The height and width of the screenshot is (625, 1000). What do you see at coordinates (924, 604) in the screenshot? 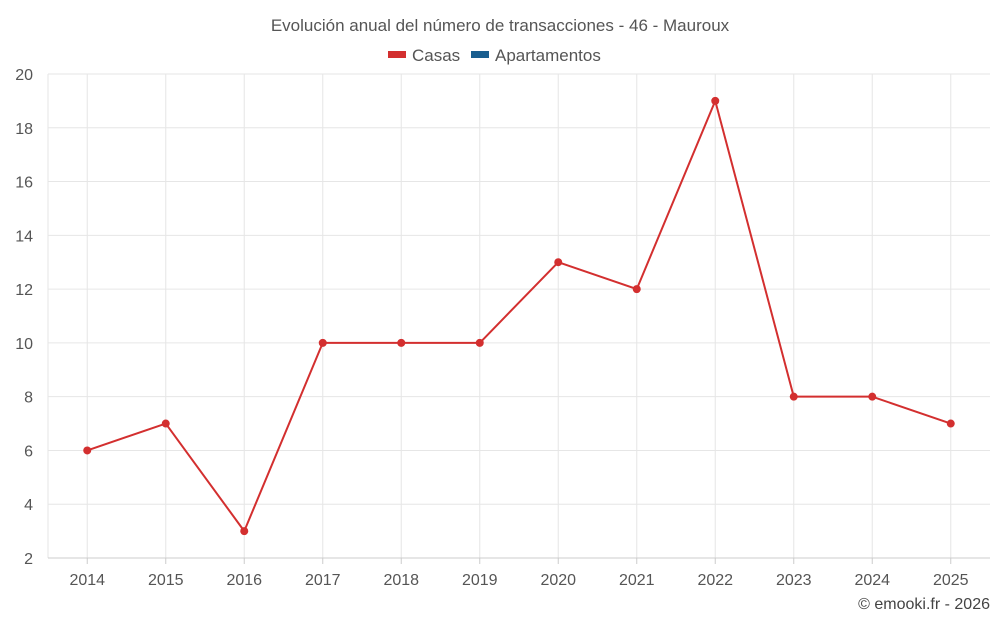
I see `credit-text: © emooki.fr - 2026` at bounding box center [924, 604].